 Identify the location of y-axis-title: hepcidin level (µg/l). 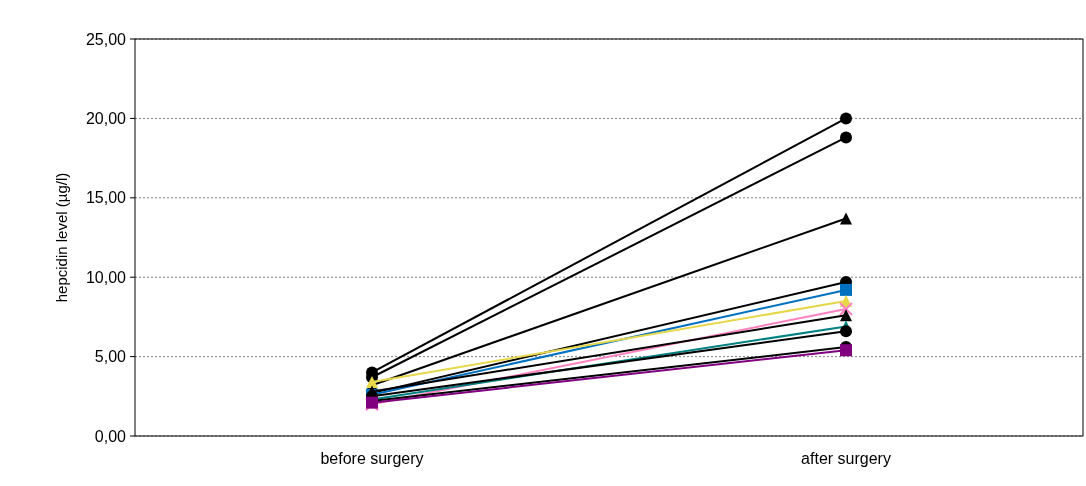
(61, 237).